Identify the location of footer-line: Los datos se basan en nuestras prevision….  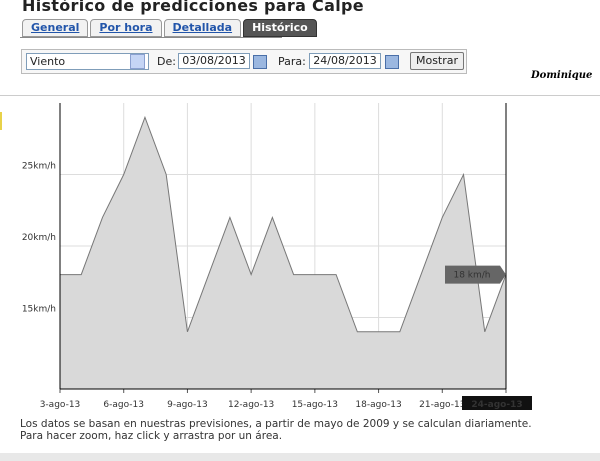
(276, 424).